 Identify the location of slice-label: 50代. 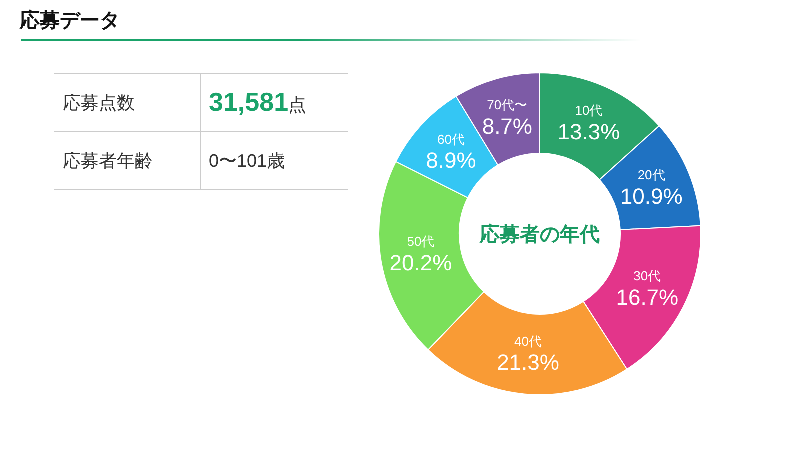
(421, 241).